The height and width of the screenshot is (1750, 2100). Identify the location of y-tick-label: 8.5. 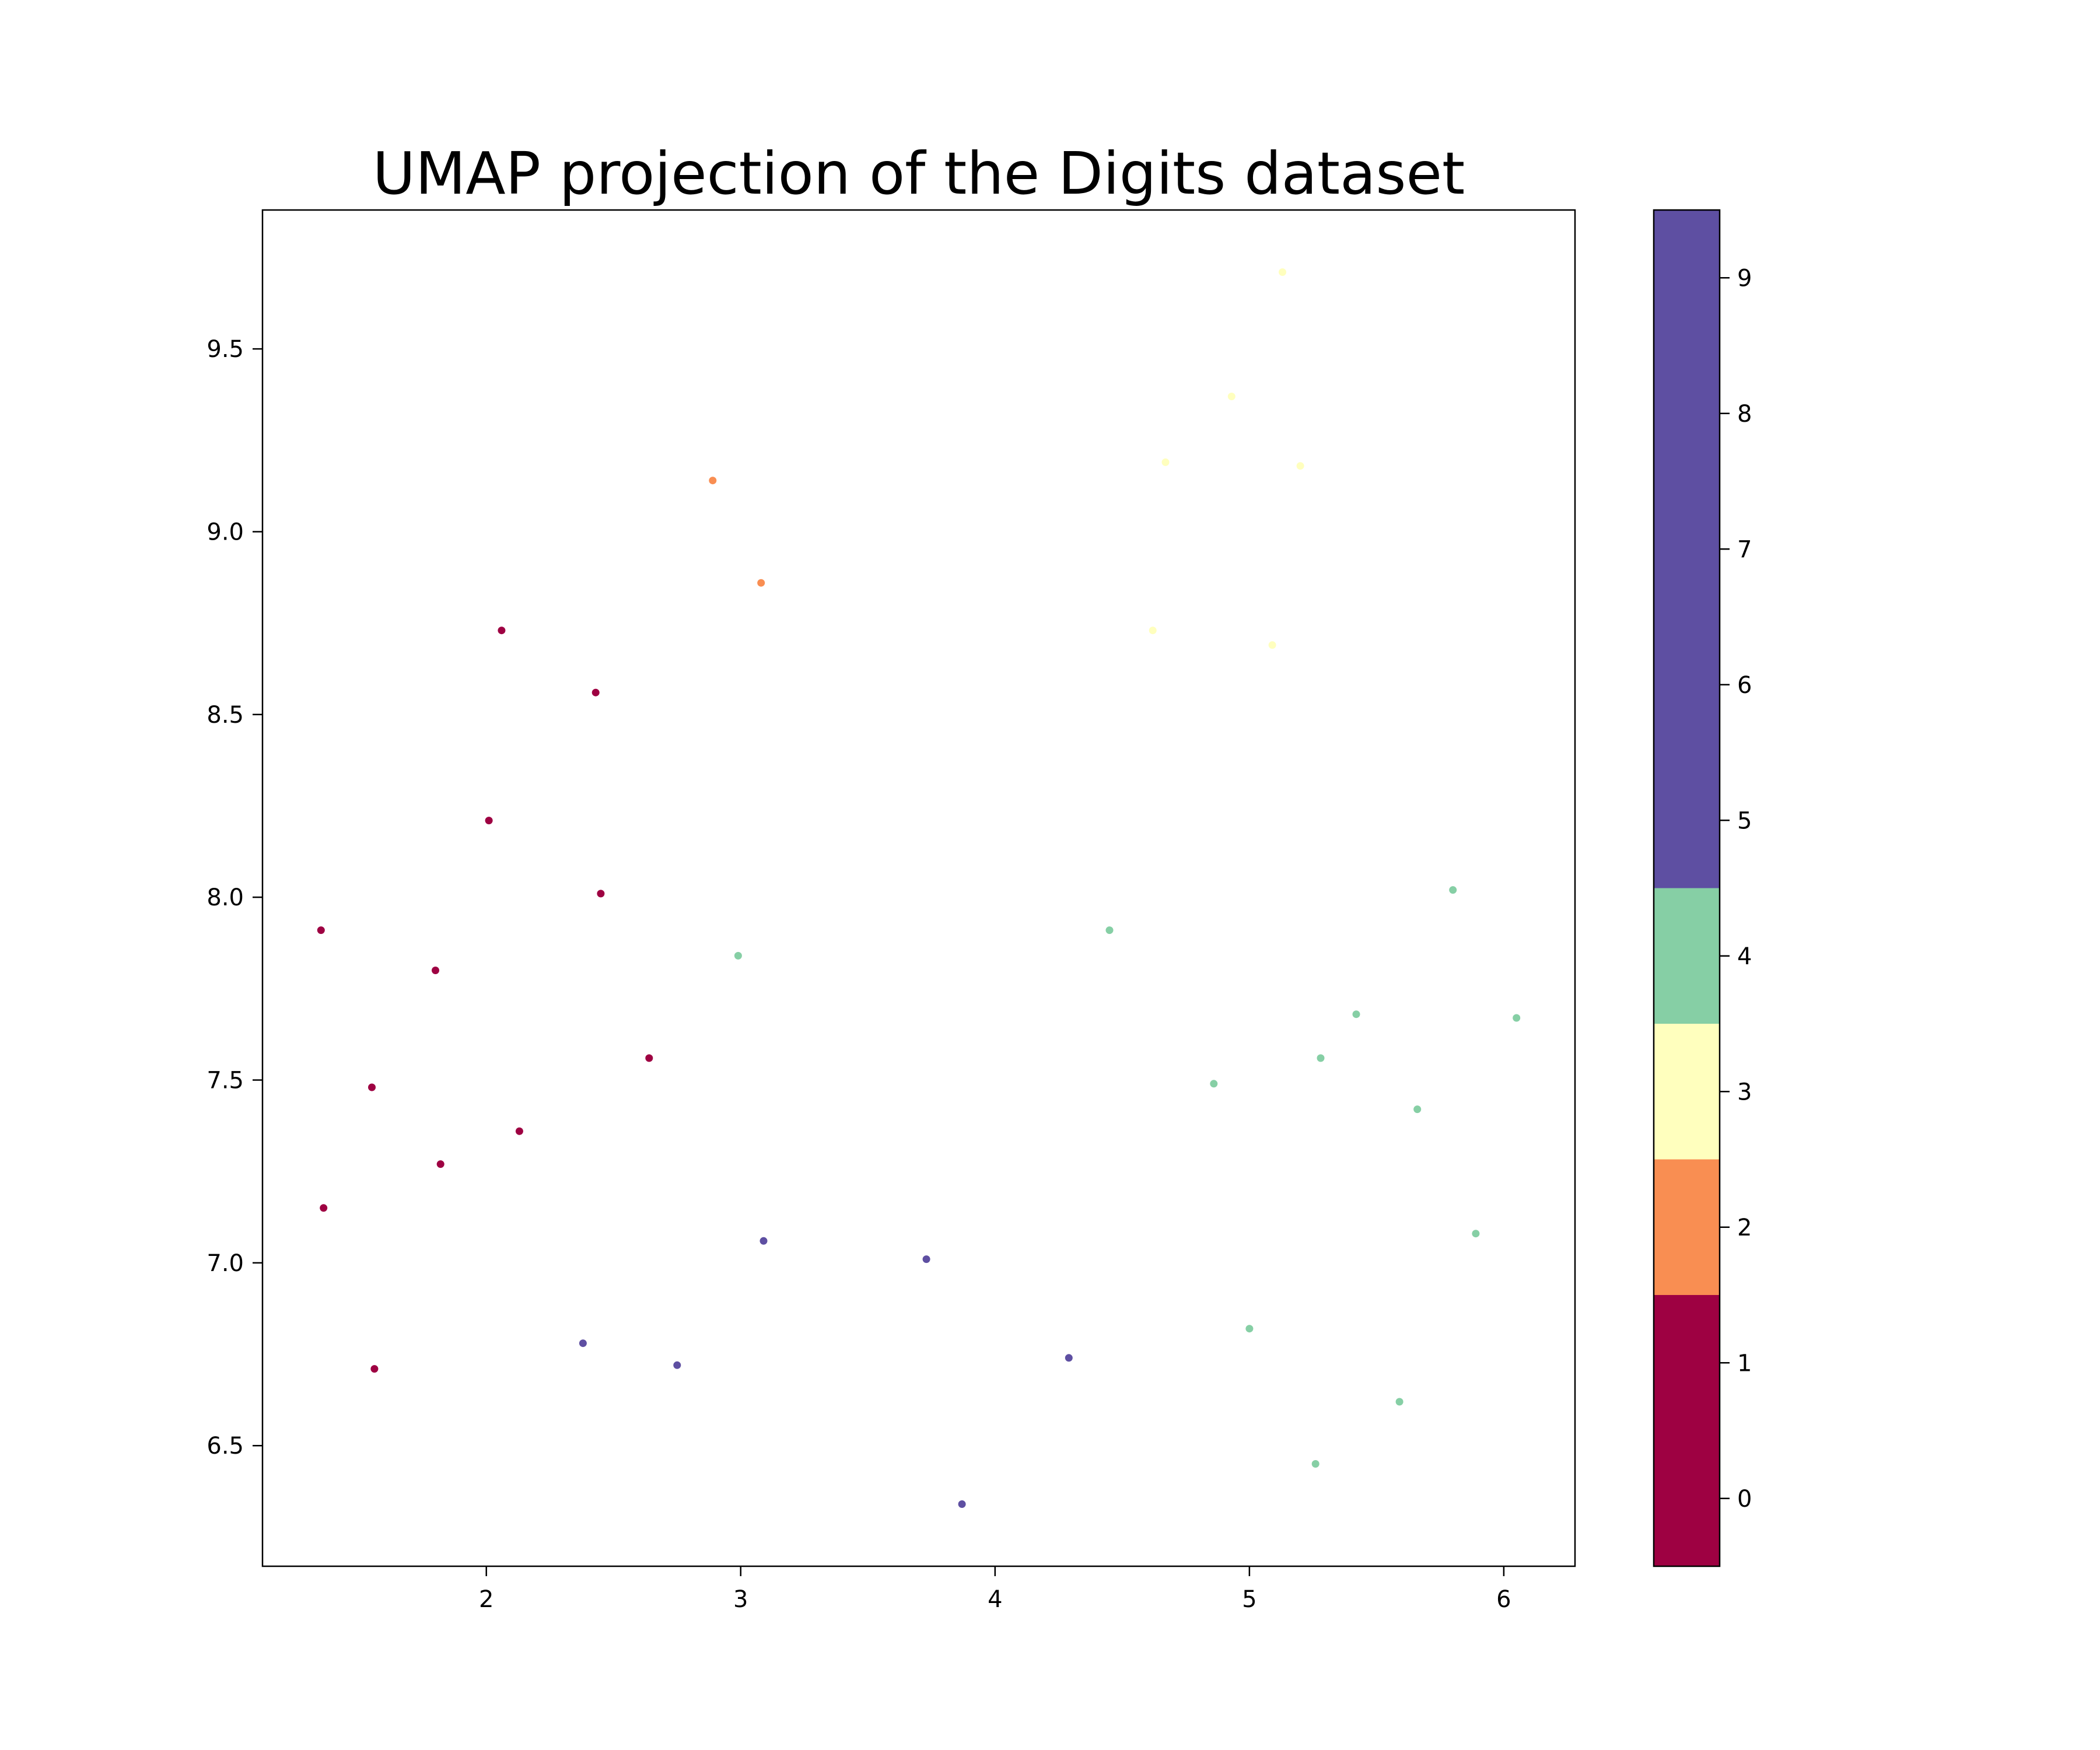
(225, 715).